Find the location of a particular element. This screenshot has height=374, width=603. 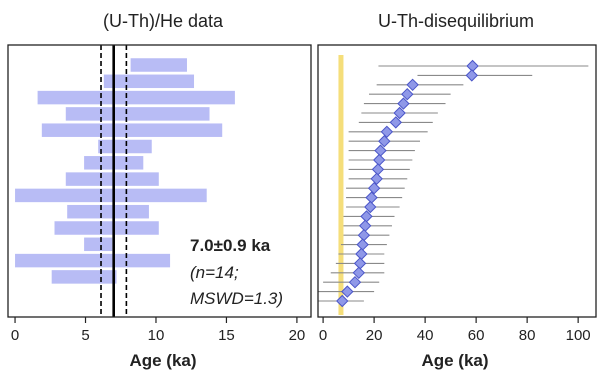

mswd-annotation: MSWD=1.3) is located at coordinates (236, 298).